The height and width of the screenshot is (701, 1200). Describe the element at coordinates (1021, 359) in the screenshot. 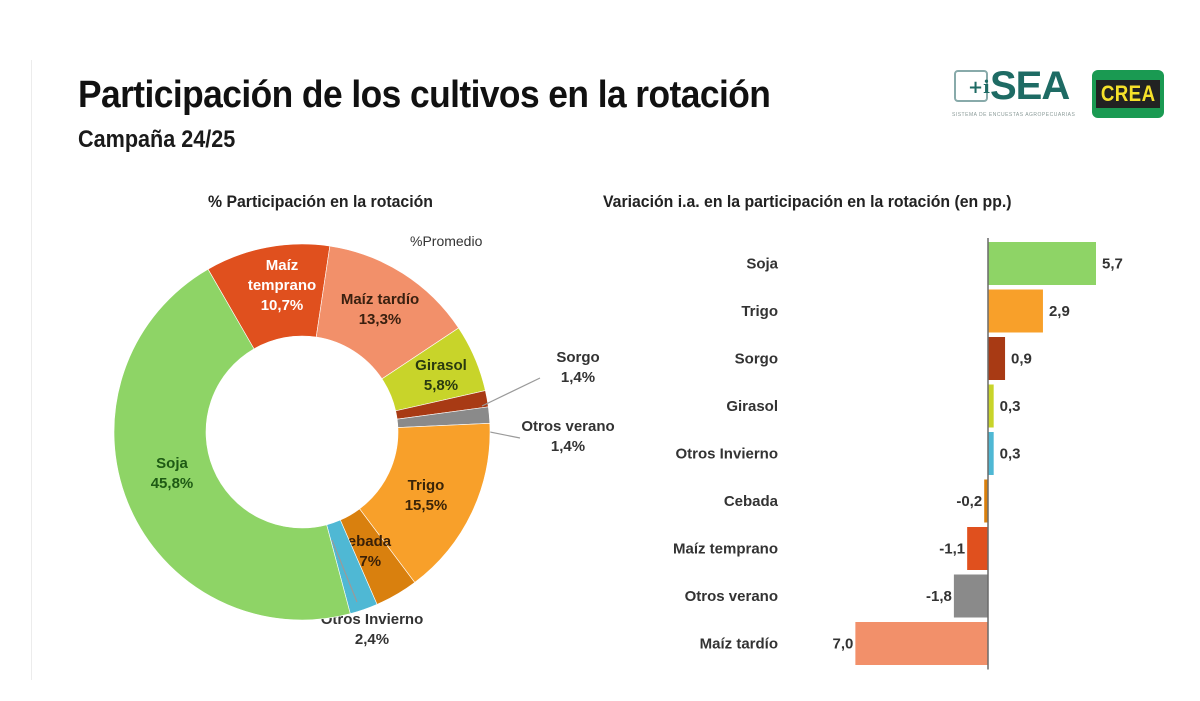

I see `data-label-sorgo: 0,9` at that location.